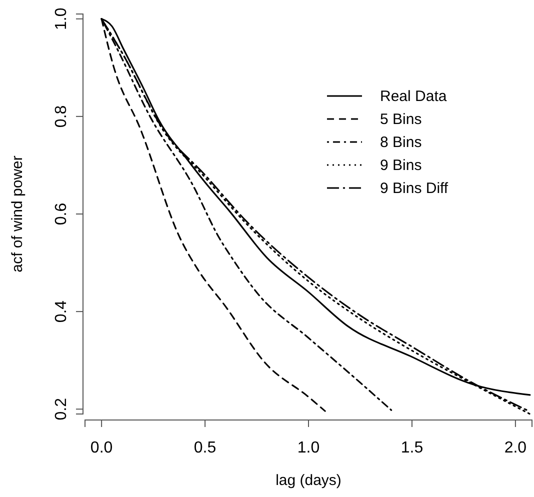  What do you see at coordinates (61, 214) in the screenshot?
I see `y-tick-label: 0.6` at bounding box center [61, 214].